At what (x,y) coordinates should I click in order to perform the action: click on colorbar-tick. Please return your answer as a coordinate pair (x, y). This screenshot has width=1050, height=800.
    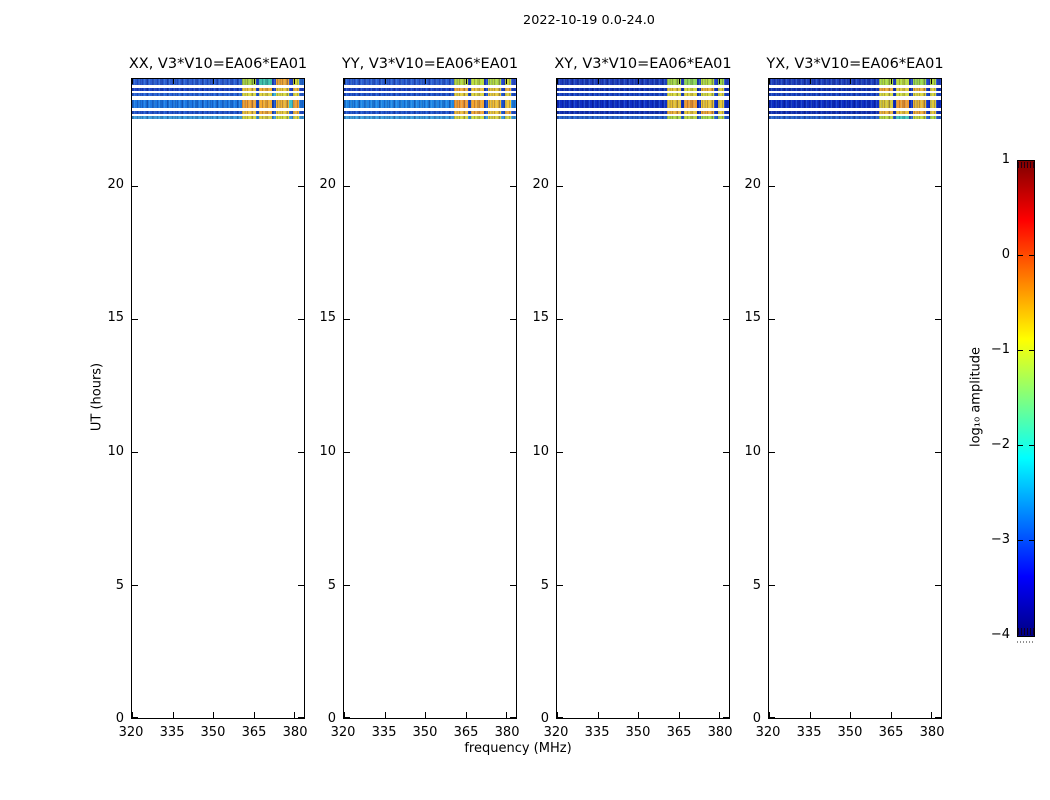
    Looking at the image, I should click on (1031, 255).